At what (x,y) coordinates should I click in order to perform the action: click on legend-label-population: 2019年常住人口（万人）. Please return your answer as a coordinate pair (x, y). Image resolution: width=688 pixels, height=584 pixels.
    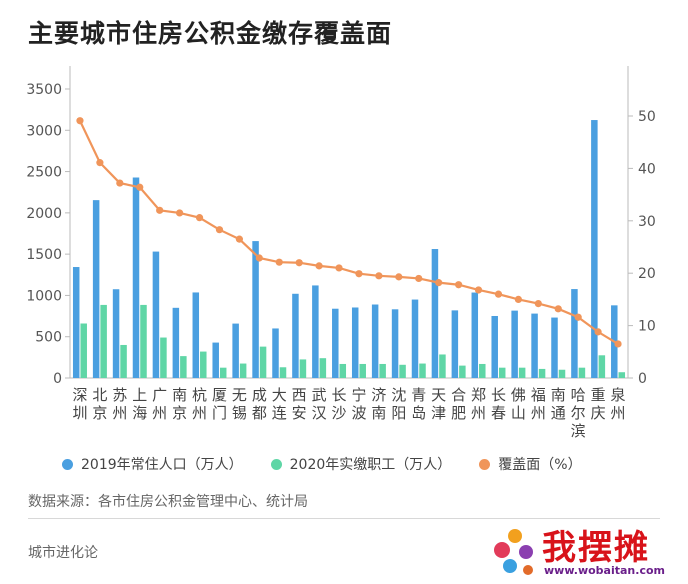
    Looking at the image, I should click on (162, 465).